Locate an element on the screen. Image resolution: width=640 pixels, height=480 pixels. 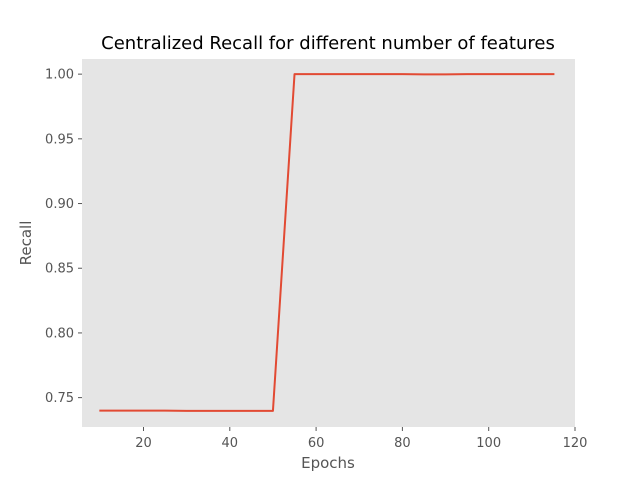
y-axis: 0.75 0.80 0.85 0.90 0.95 1.00 is located at coordinates (63, 237).